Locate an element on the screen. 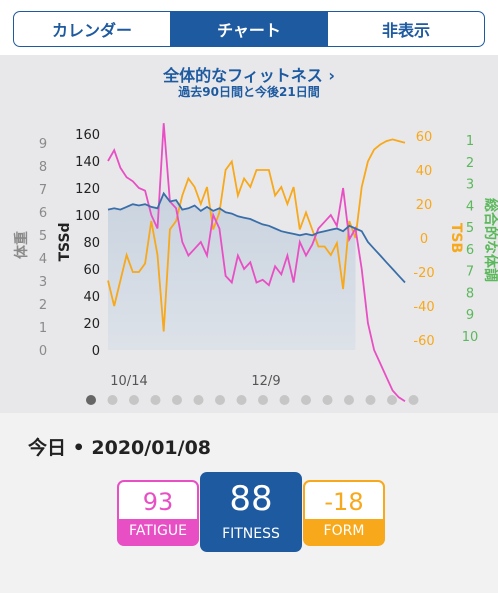 The image size is (498, 593). form-card: -18 FORM is located at coordinates (344, 513).